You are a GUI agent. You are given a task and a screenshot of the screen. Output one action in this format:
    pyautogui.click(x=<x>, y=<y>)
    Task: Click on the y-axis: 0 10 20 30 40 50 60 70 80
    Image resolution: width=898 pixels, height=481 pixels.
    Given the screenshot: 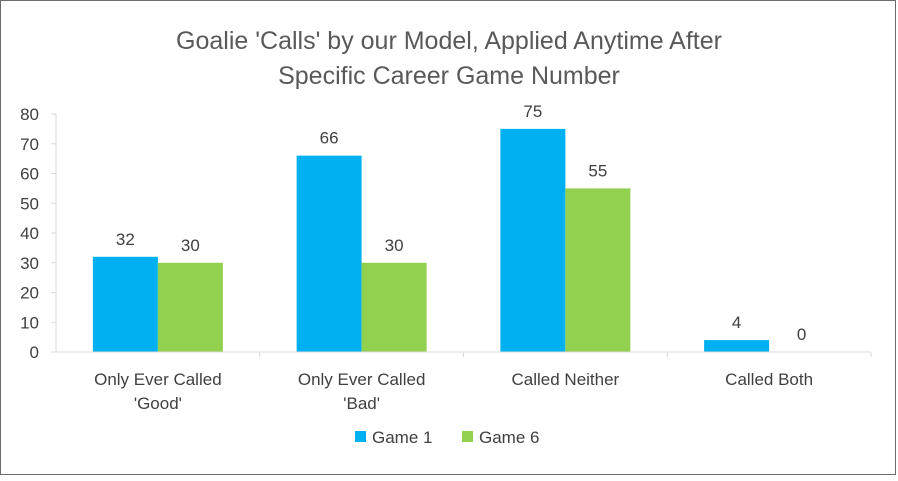 What is the action you would take?
    pyautogui.click(x=38, y=233)
    